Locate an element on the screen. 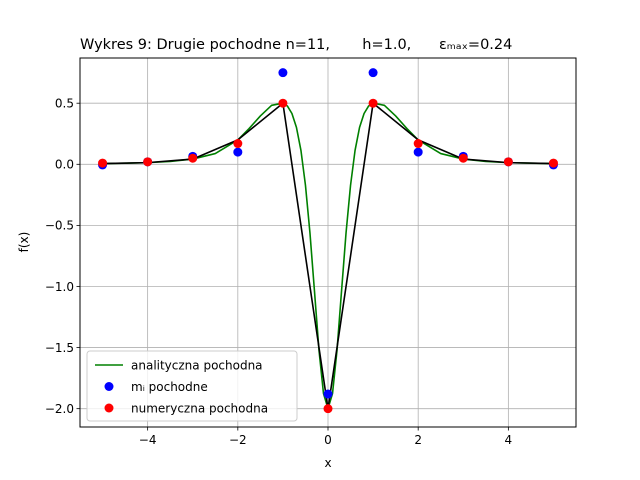  y-axis-ticks: 0.5 0.0 −0.5 −1.0 −1.5 −2.0 is located at coordinates (62, 256).